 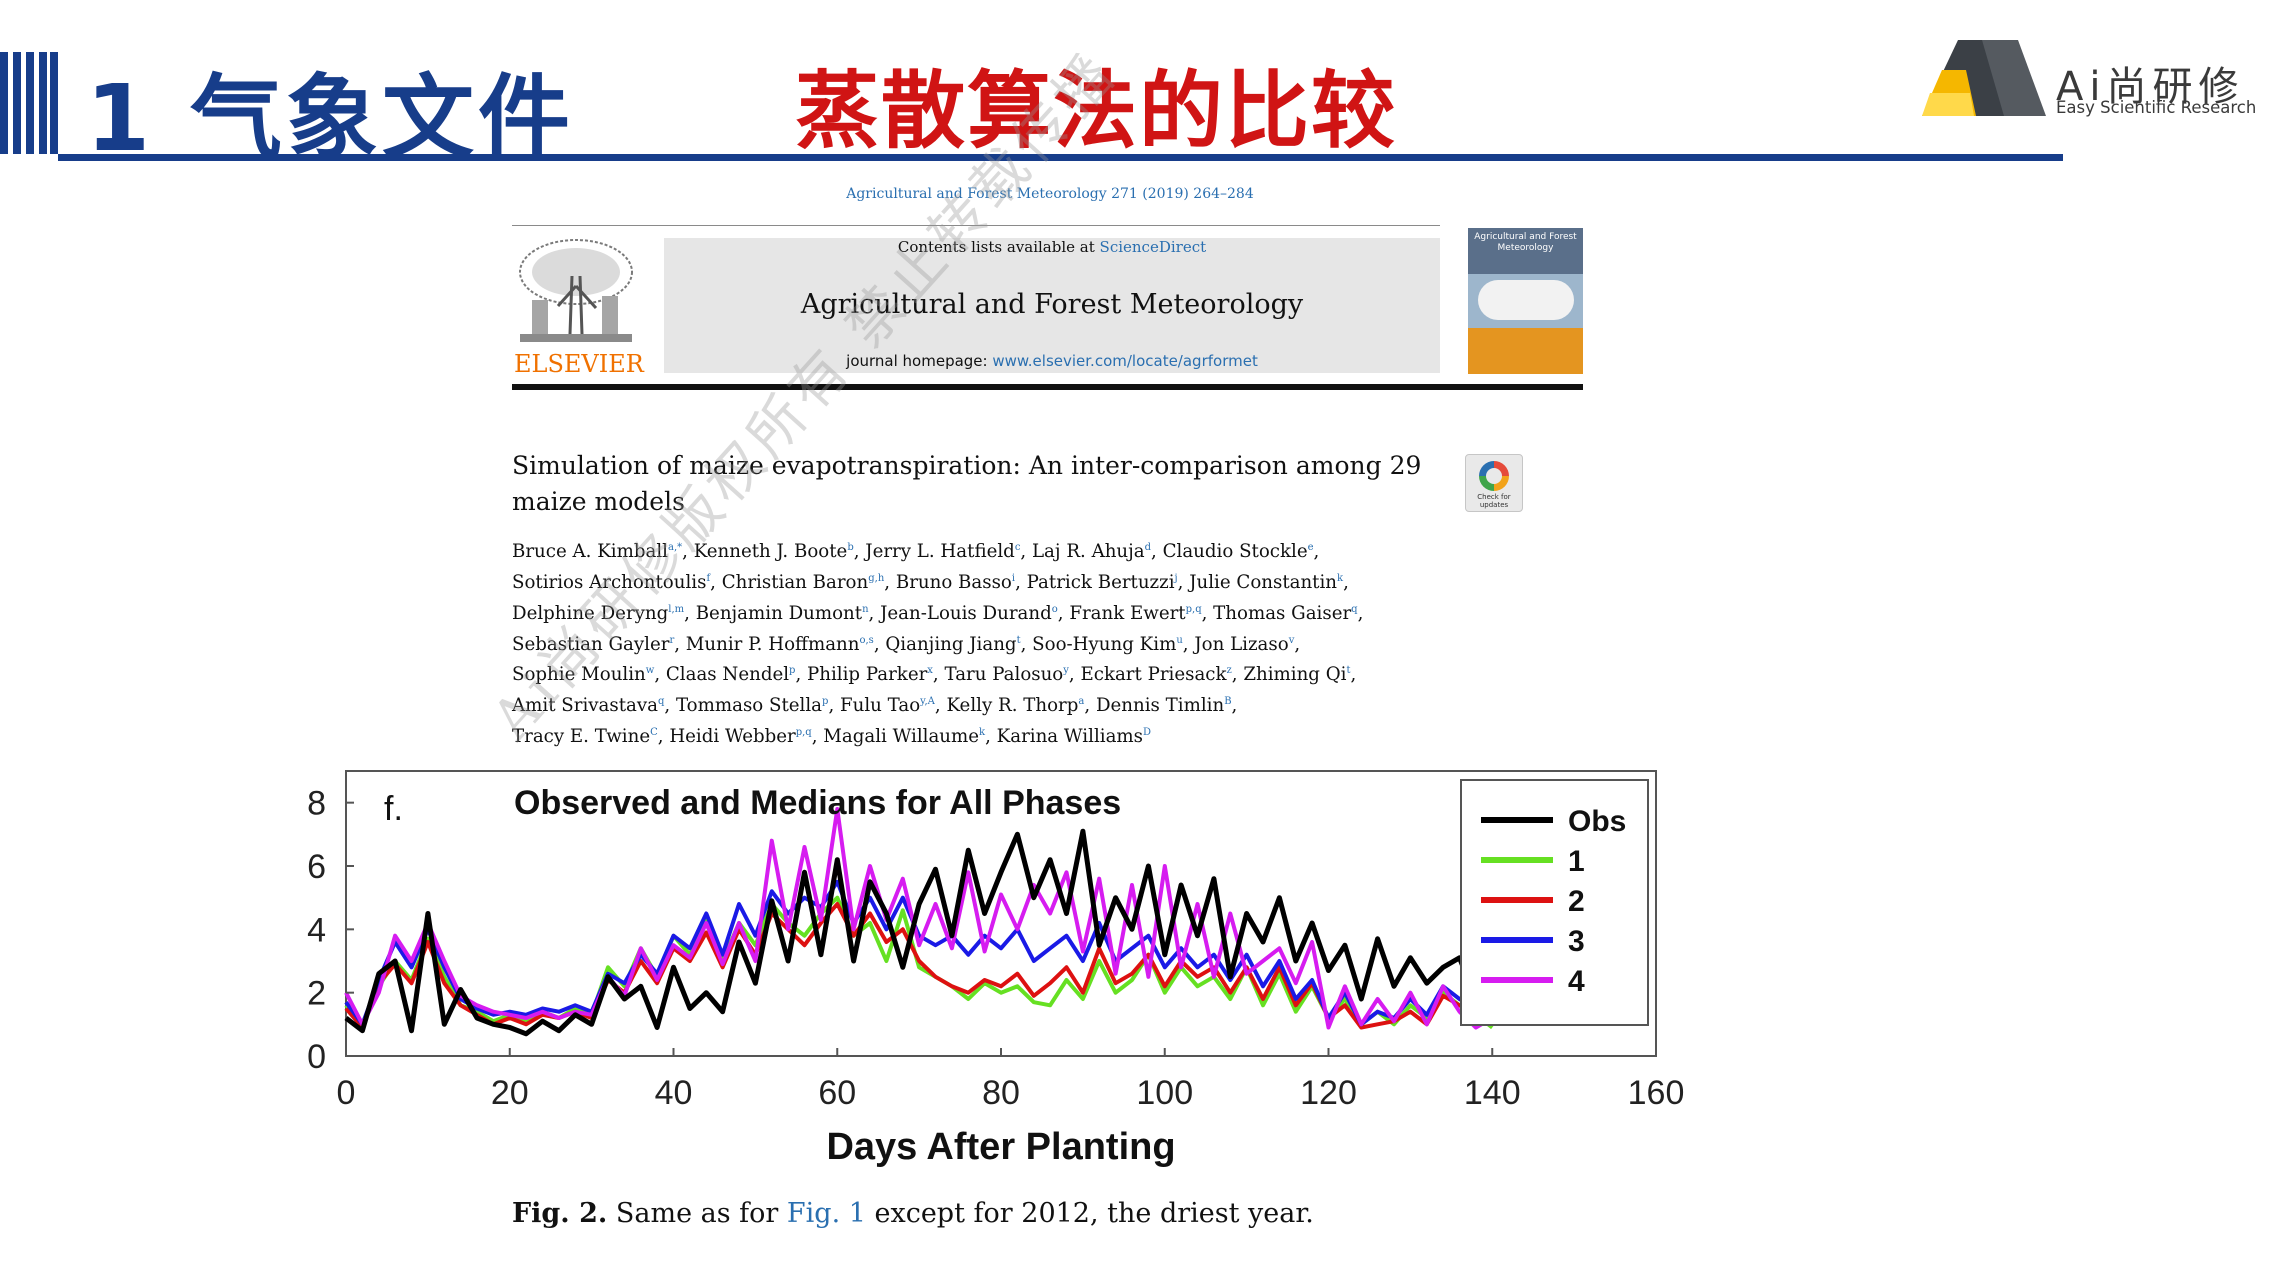 I want to click on x-tick-label: 100, so click(x=1164, y=1093).